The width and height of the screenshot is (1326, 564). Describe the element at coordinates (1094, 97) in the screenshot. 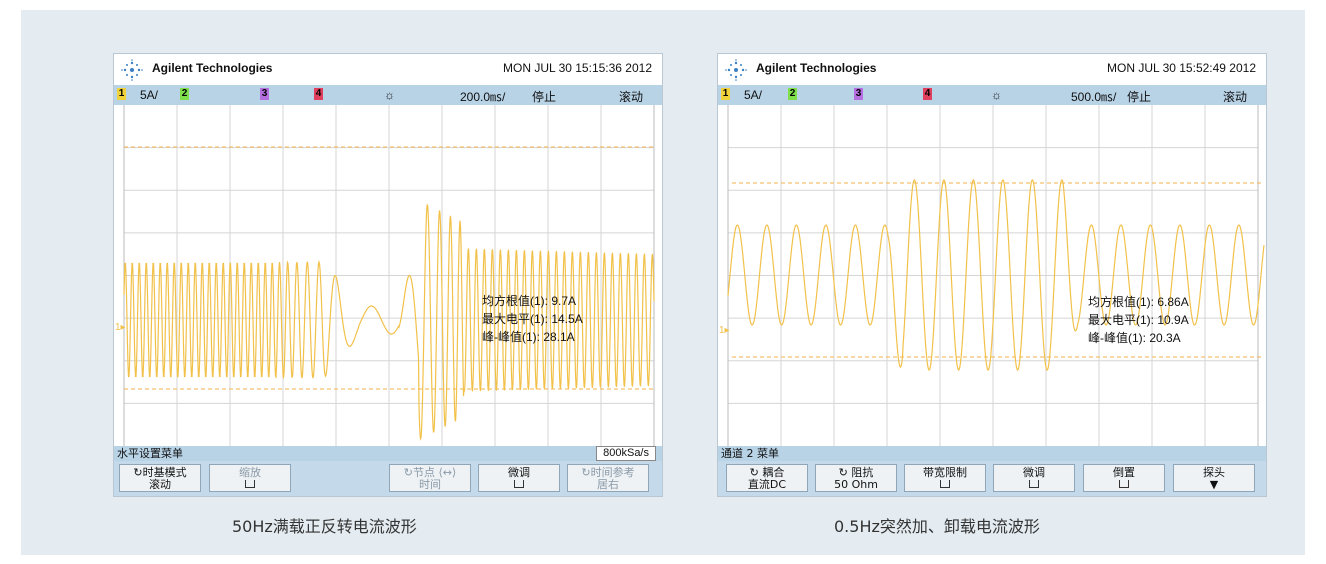

I see `timebase: 500.0㎳/` at that location.